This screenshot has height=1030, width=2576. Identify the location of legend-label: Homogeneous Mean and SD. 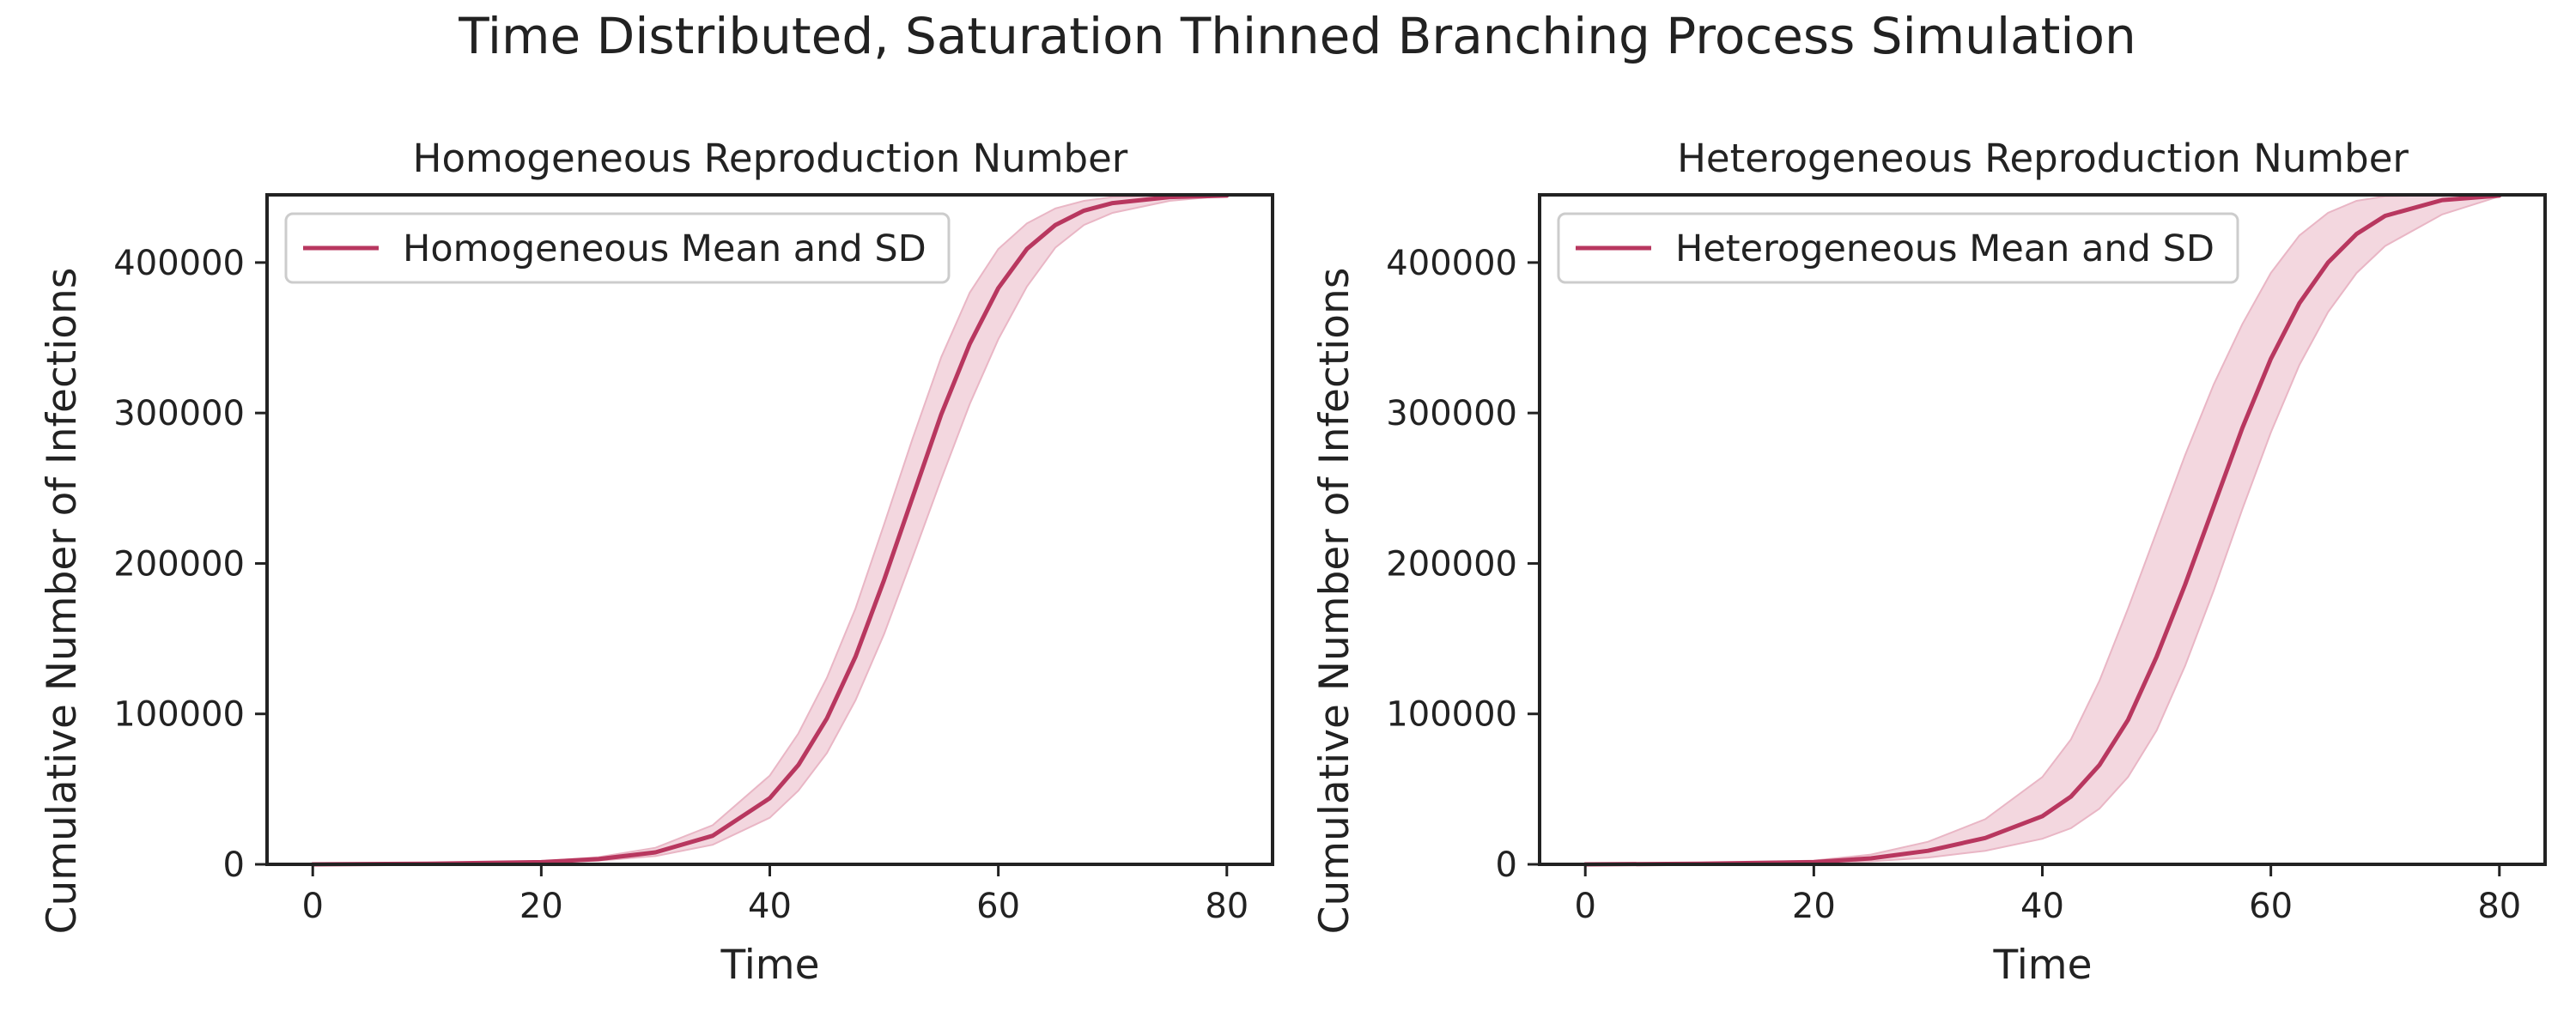
(665, 248).